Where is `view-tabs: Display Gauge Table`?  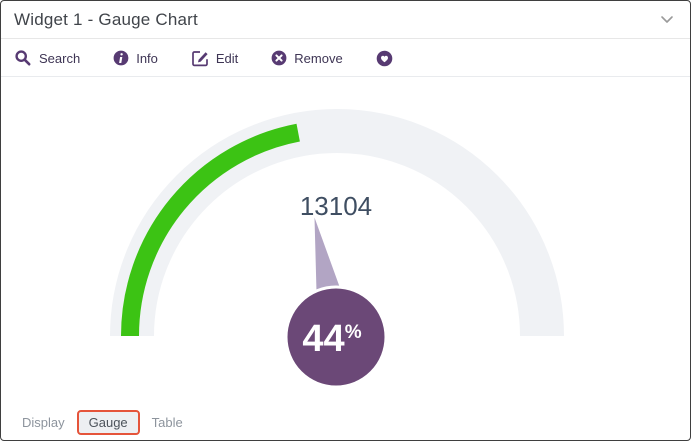 view-tabs: Display Gauge Table is located at coordinates (104, 422).